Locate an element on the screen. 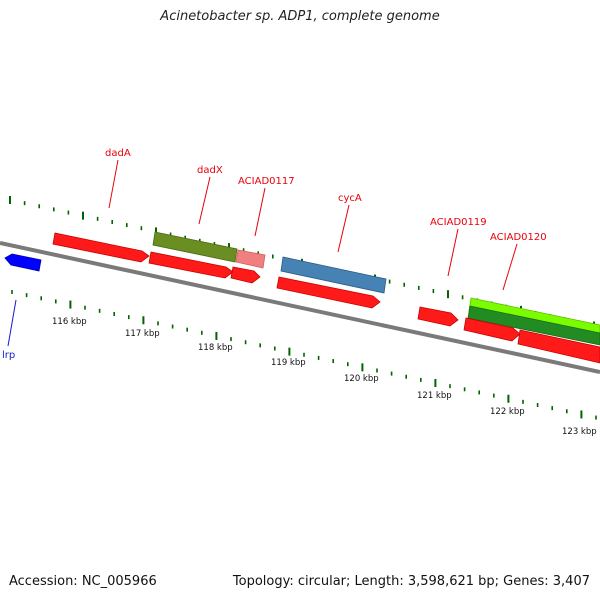 The width and height of the screenshot is (600, 600). gene-lrp is located at coordinates (23, 262).